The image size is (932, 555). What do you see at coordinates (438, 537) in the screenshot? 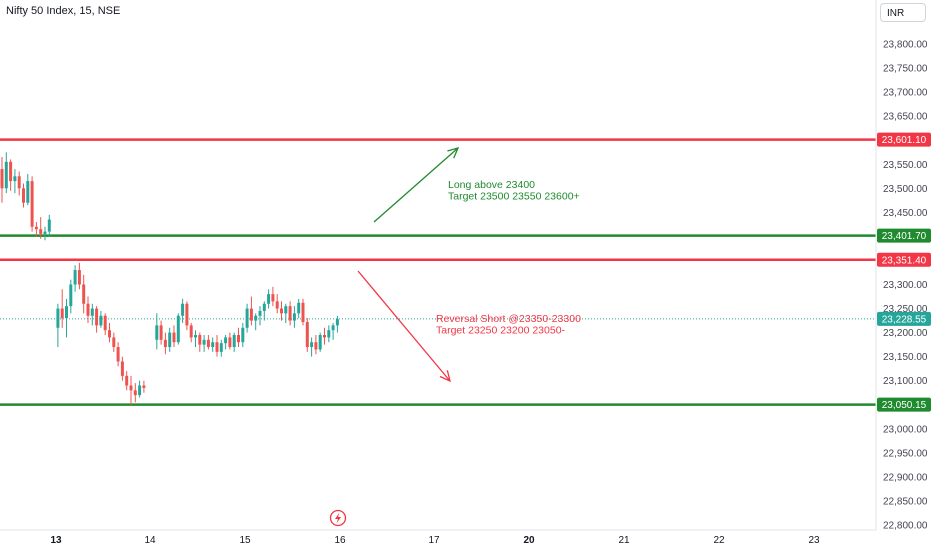
I see `time-axis: 13 14 15 16 17 20 21 22 23` at bounding box center [438, 537].